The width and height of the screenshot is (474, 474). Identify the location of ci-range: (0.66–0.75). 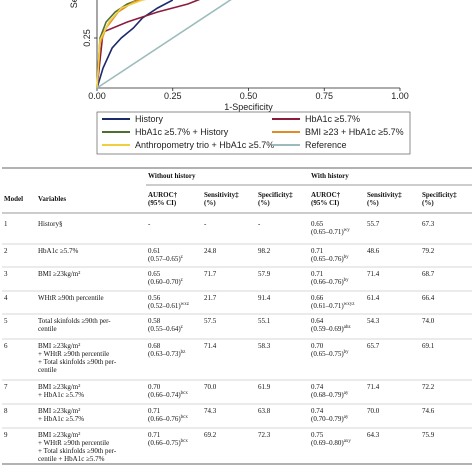
(164, 443).